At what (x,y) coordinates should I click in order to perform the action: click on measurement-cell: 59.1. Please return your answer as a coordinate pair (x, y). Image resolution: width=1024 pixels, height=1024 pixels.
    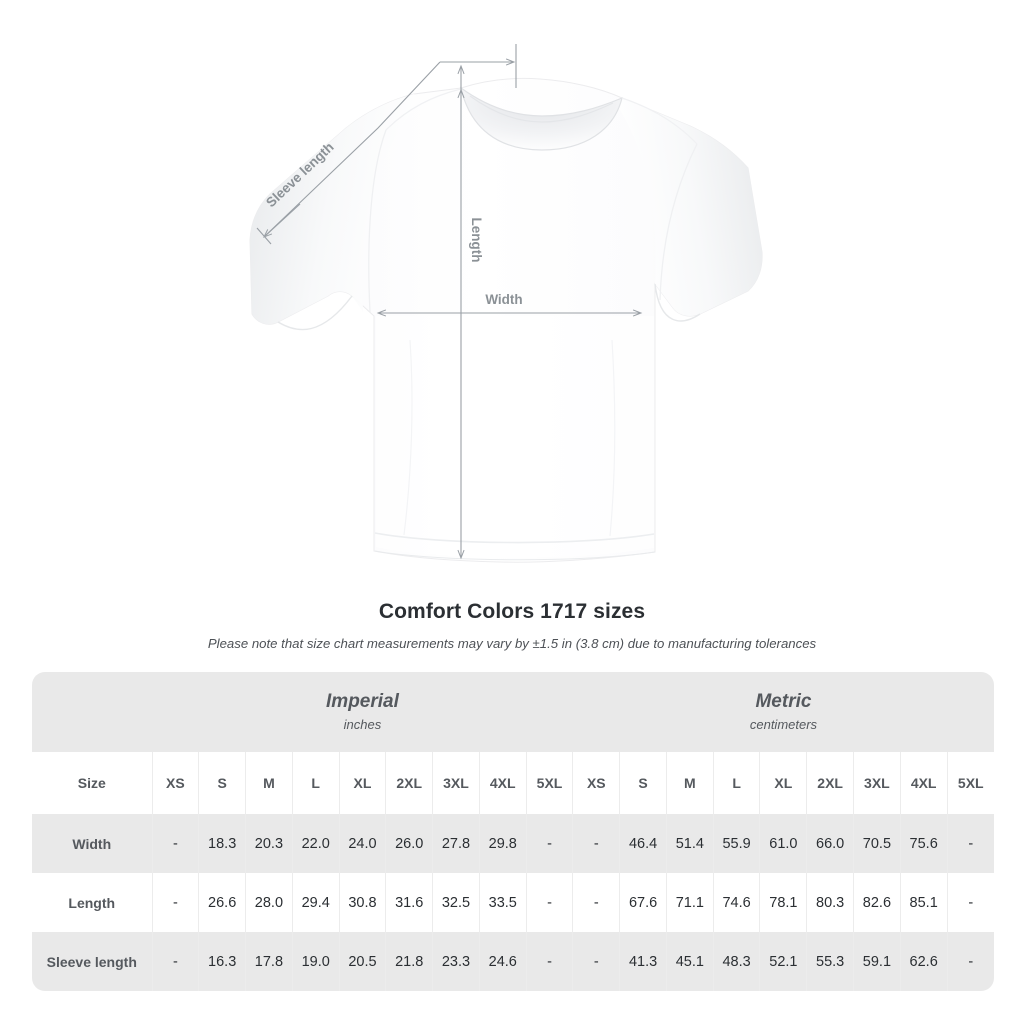
    Looking at the image, I should click on (877, 961).